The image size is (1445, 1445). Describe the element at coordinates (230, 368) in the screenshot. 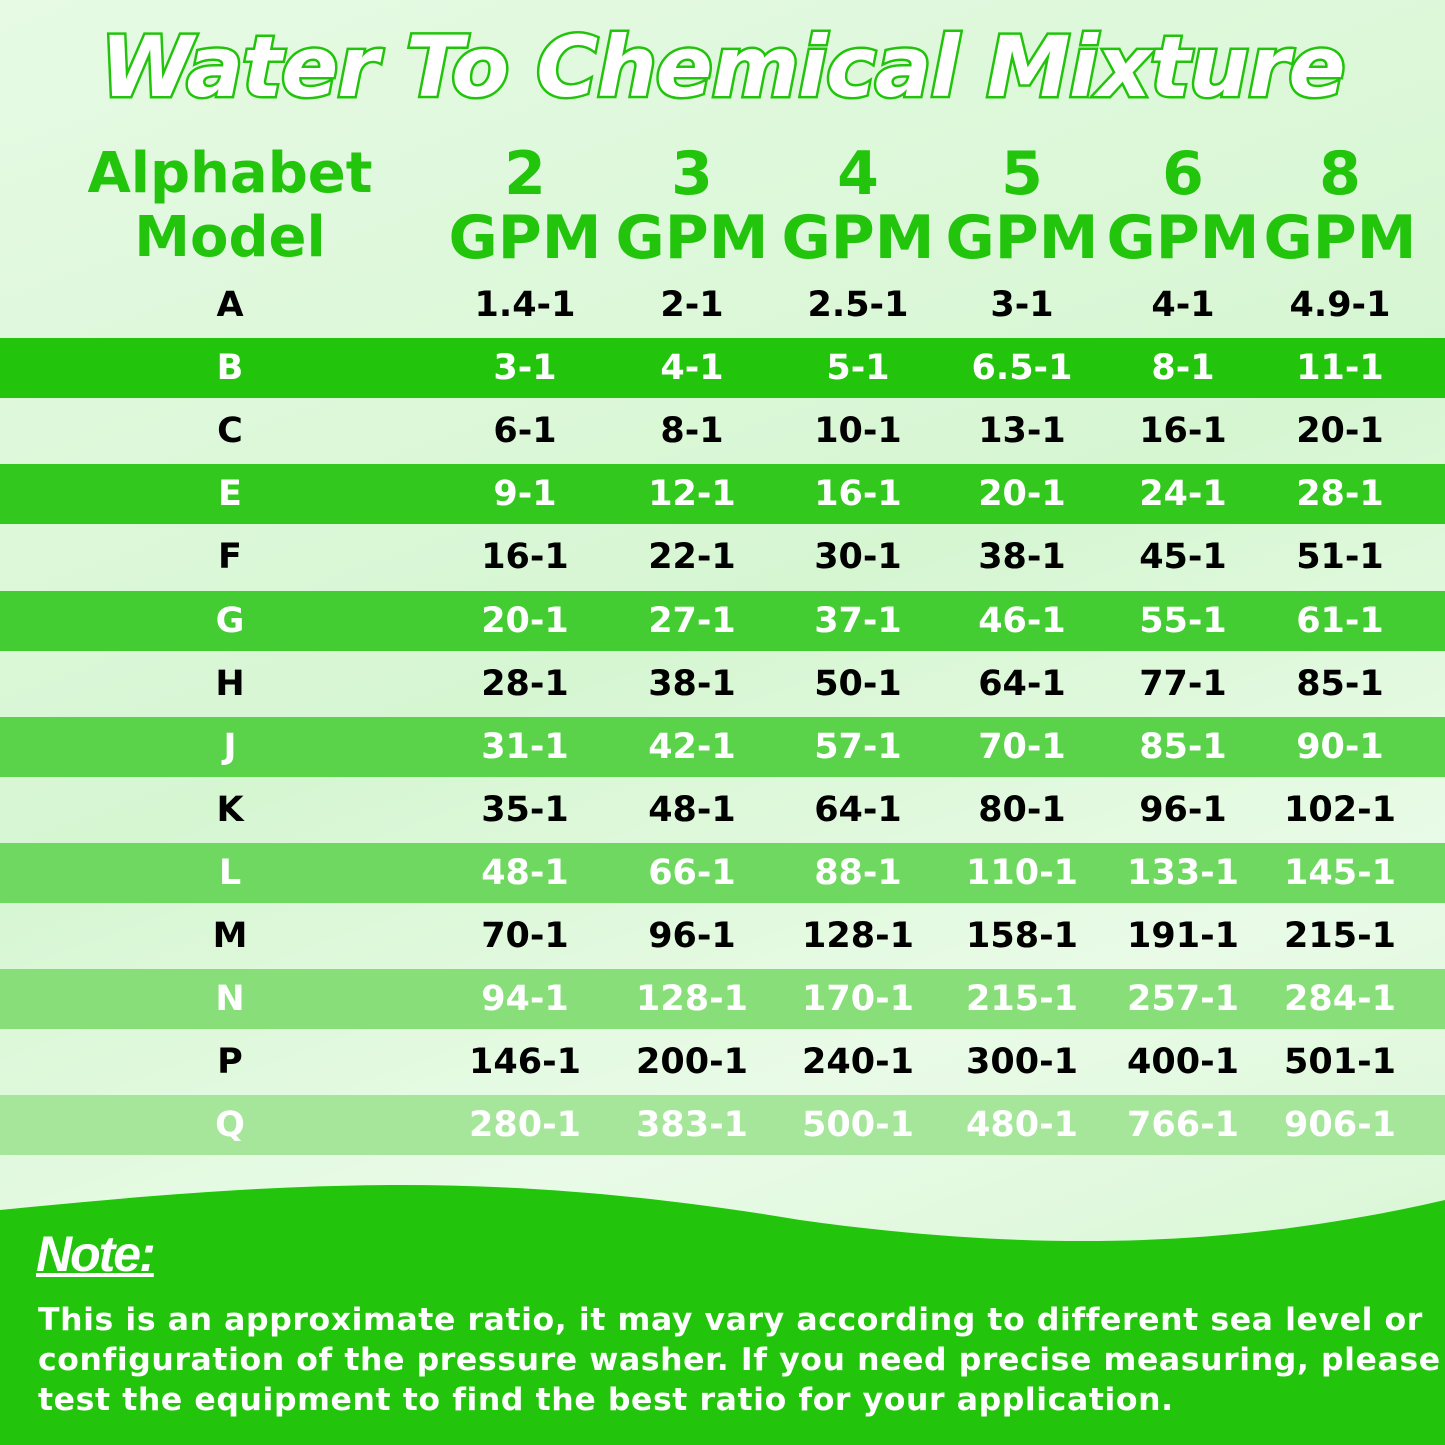

I see `row-label: B` at that location.